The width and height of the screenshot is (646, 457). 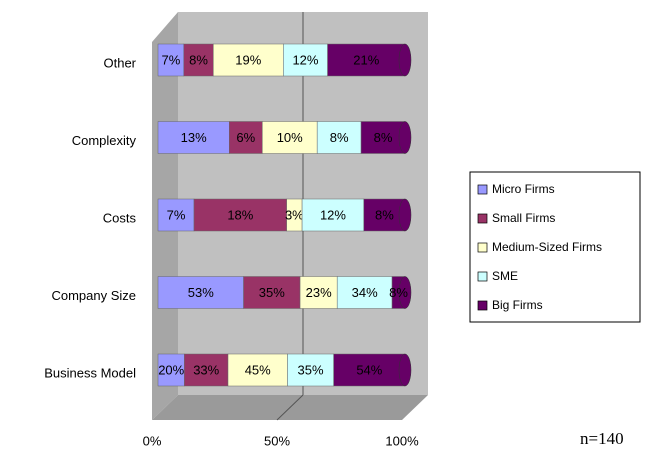 I want to click on legend-label: Small Firms, so click(x=523, y=218).